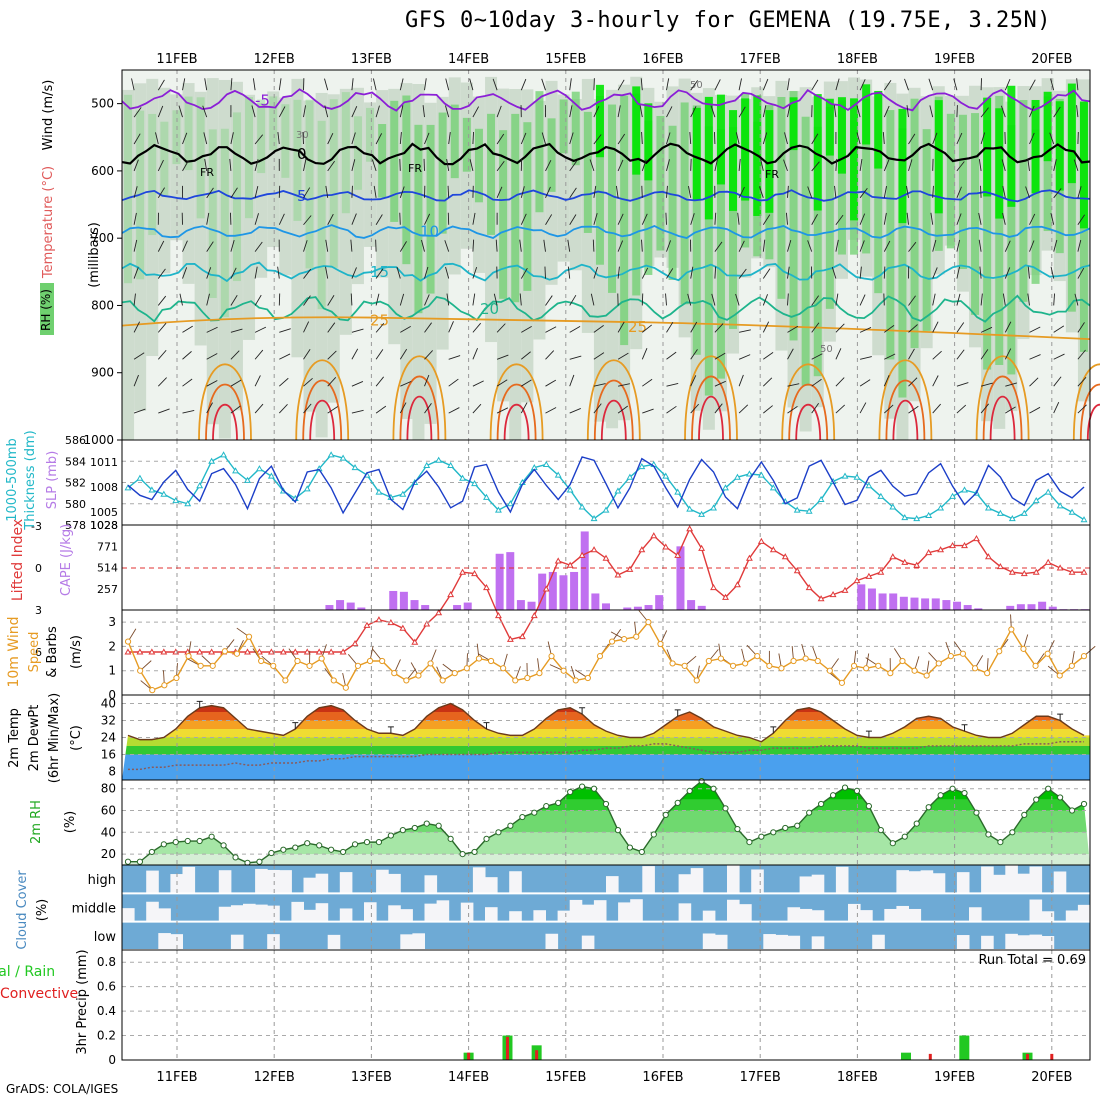 The image size is (1100, 1100). I want to click on date-label-top: 17FEB, so click(760, 59).